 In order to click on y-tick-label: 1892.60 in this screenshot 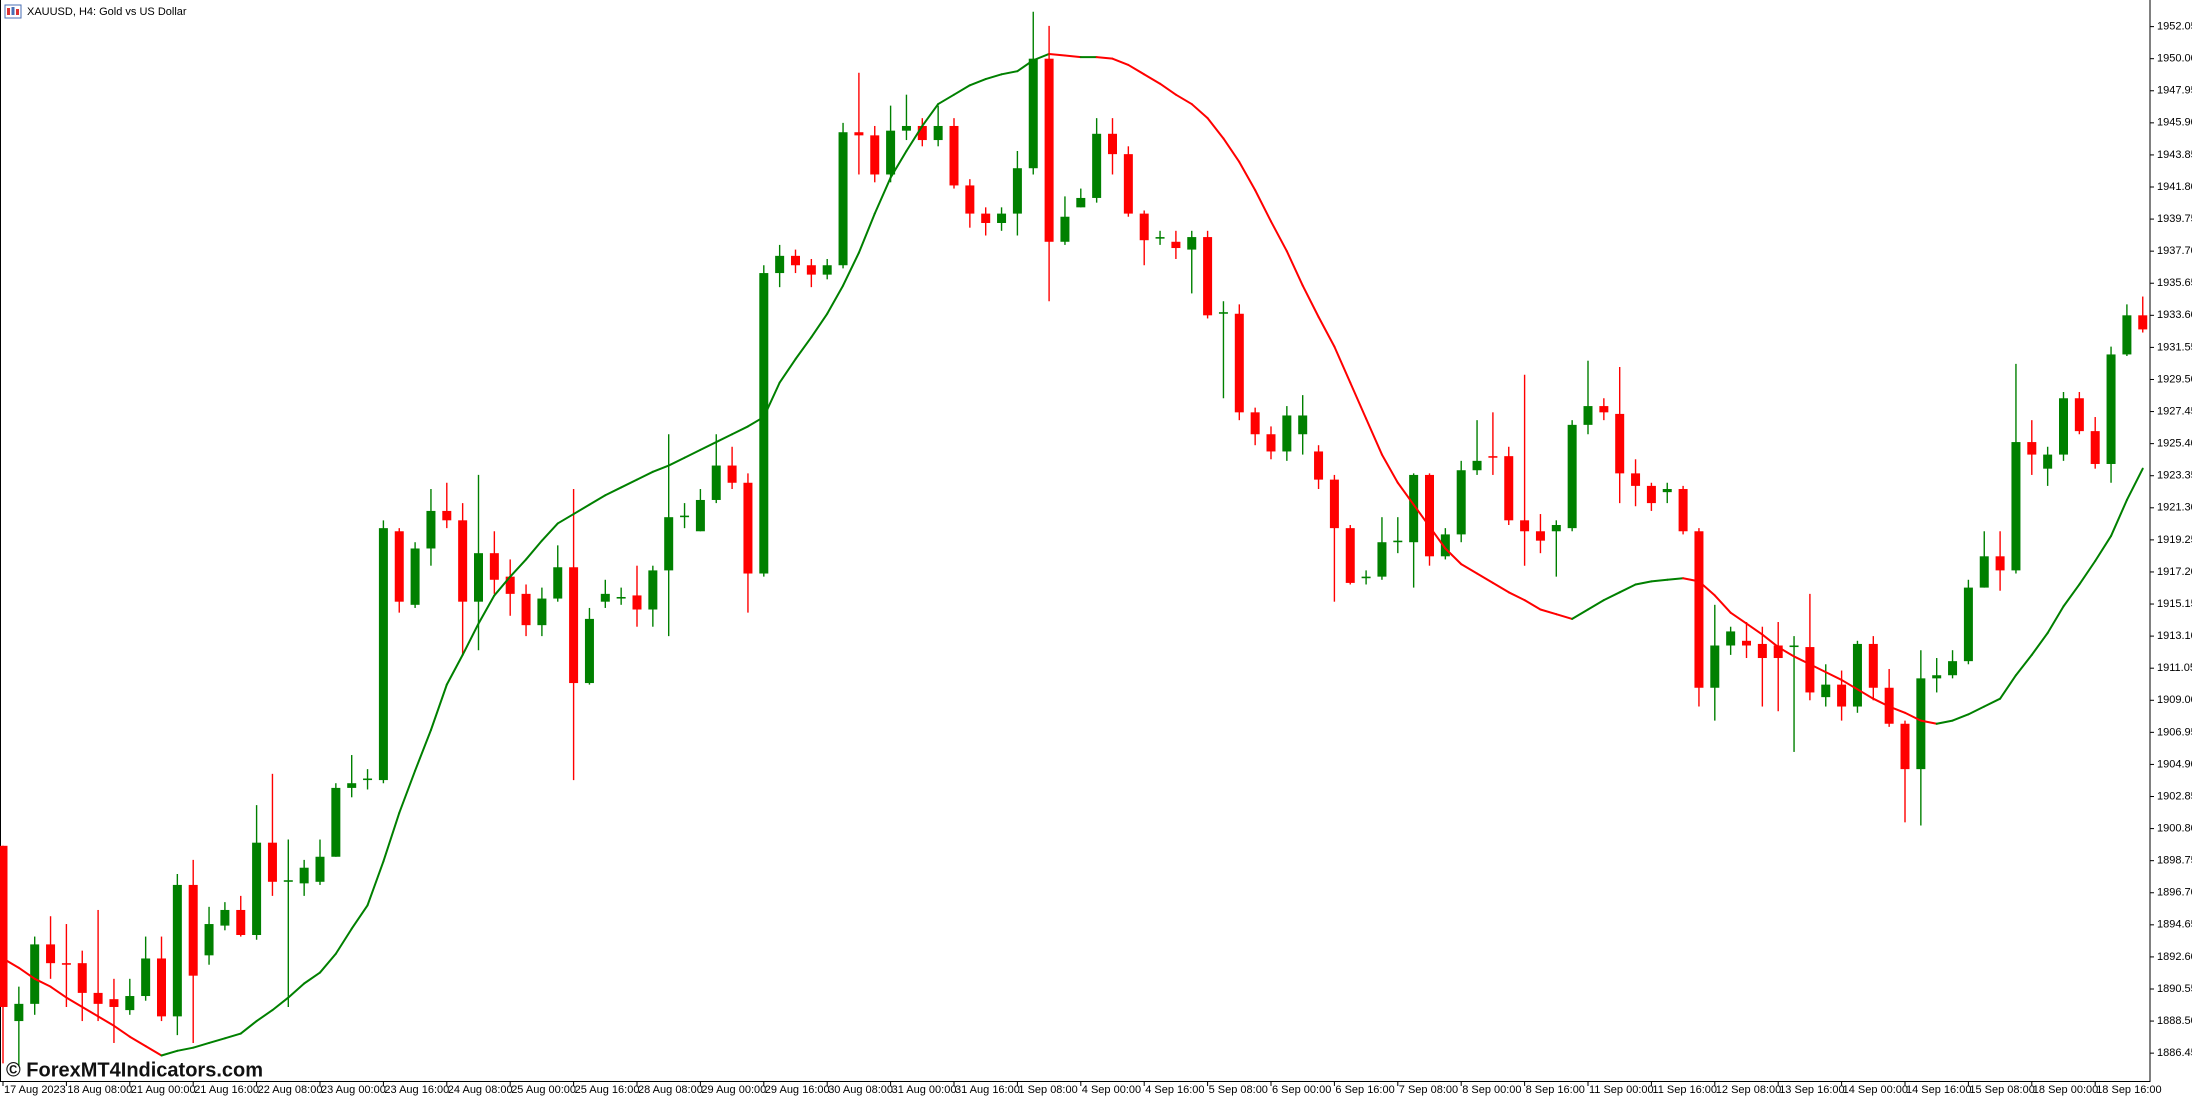, I will do `click(2174, 957)`.